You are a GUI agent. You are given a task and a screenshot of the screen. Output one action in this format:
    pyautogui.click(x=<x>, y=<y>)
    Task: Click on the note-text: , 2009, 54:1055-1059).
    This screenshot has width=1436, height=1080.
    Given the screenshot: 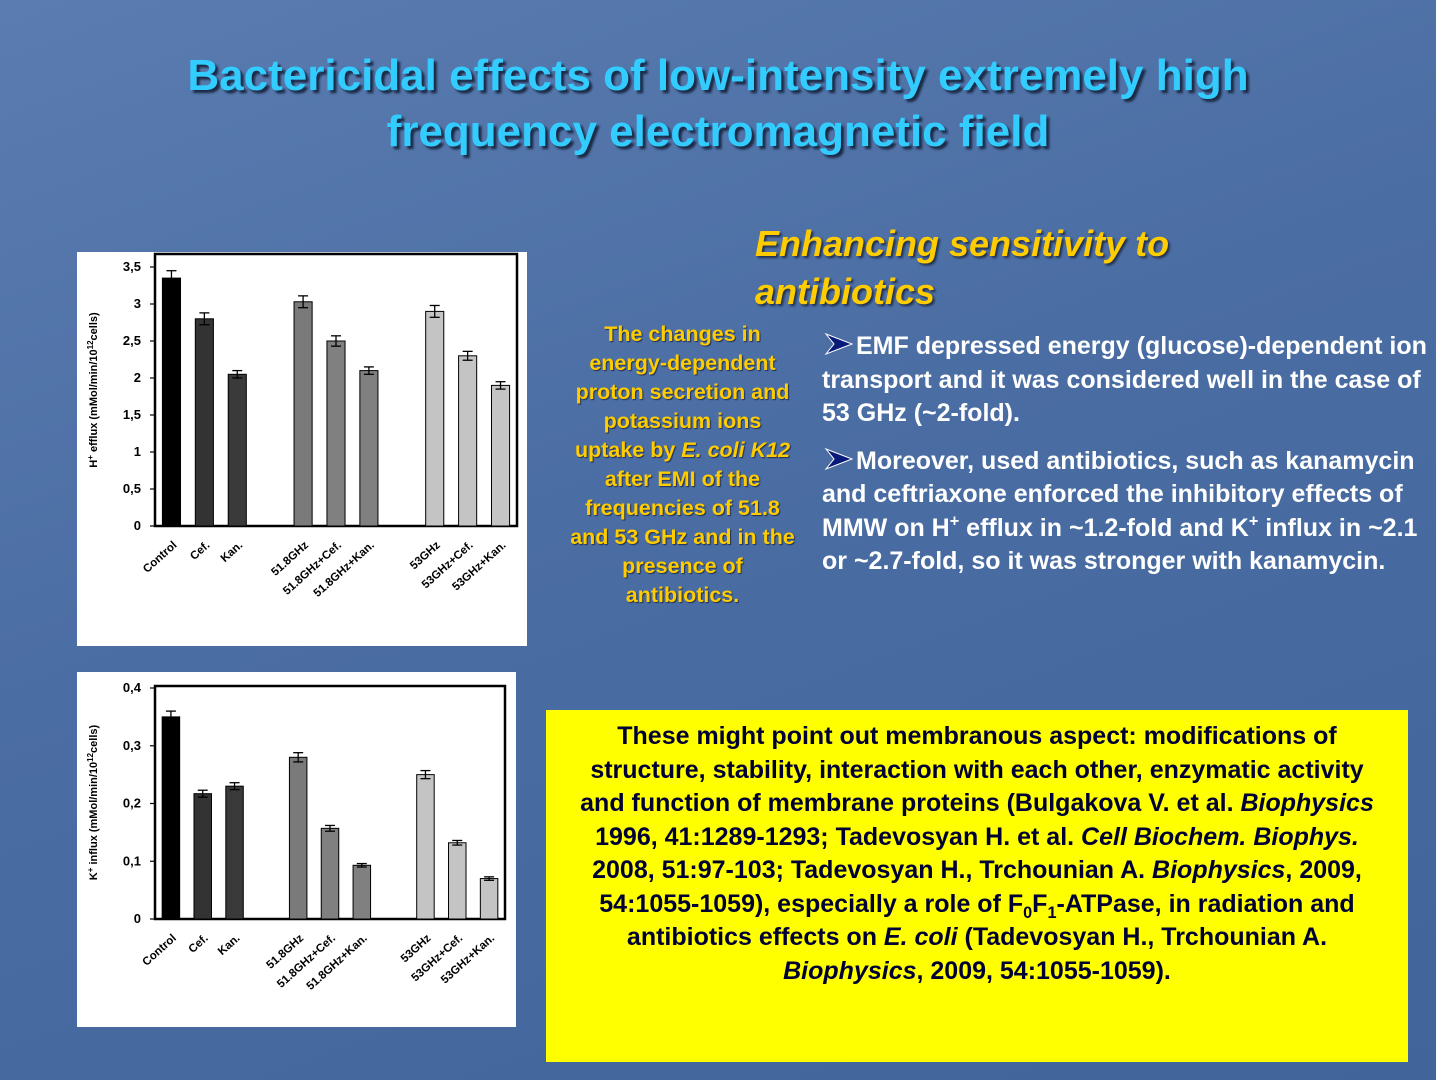 What is the action you would take?
    pyautogui.click(x=1043, y=970)
    